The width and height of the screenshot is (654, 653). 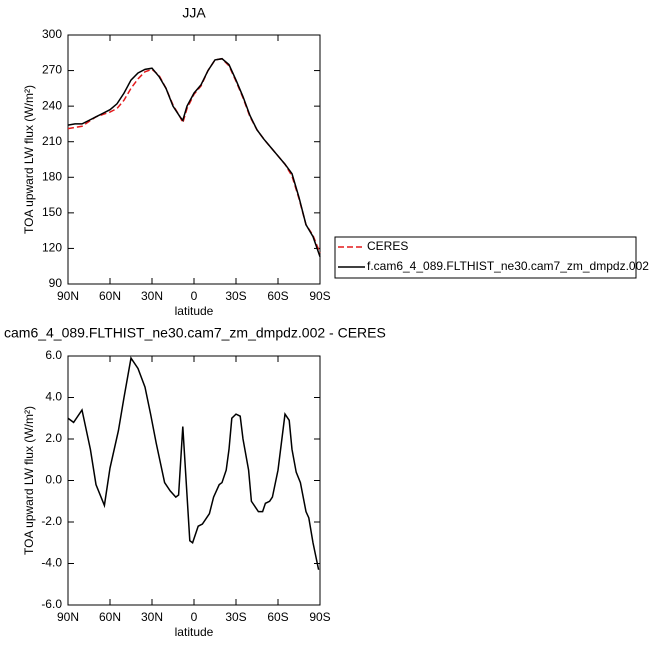 What do you see at coordinates (52, 248) in the screenshot?
I see `y-tick-label: 120` at bounding box center [52, 248].